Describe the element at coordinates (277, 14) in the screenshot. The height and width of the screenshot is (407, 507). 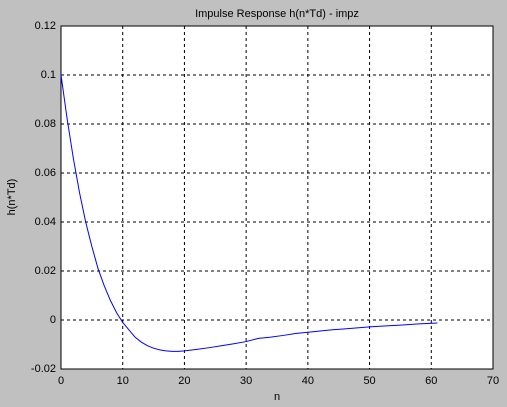
I see `chart-title: Impulse Response h(n*Td) - impz` at that location.